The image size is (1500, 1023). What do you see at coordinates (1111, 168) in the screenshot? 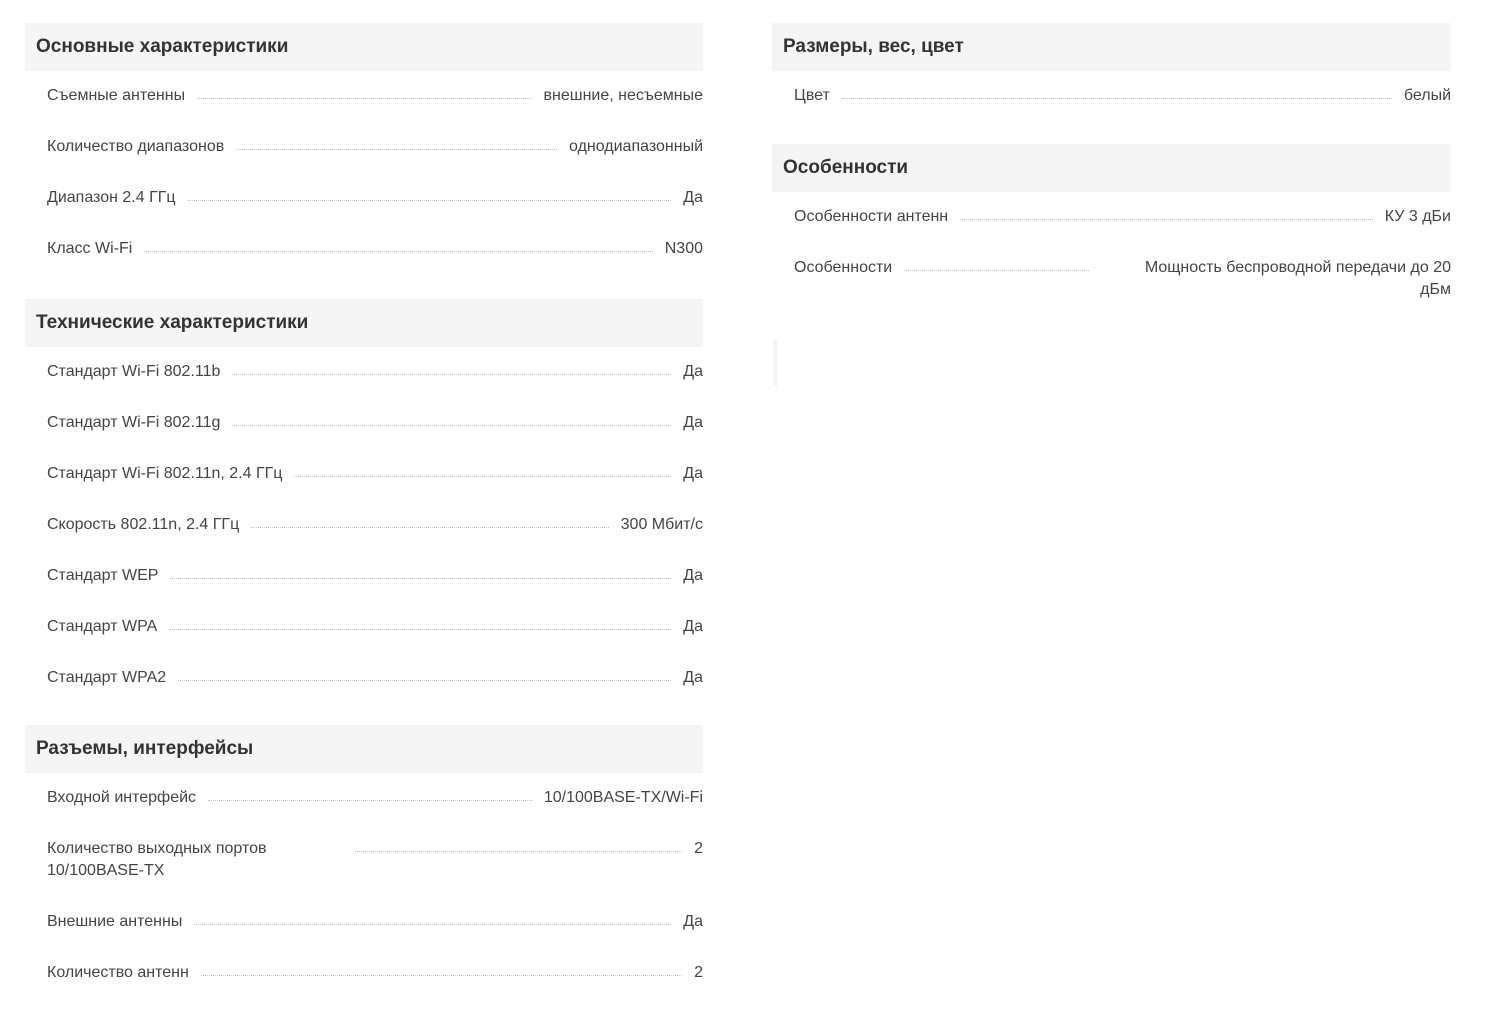
I see `section-header: Особенности` at bounding box center [1111, 168].